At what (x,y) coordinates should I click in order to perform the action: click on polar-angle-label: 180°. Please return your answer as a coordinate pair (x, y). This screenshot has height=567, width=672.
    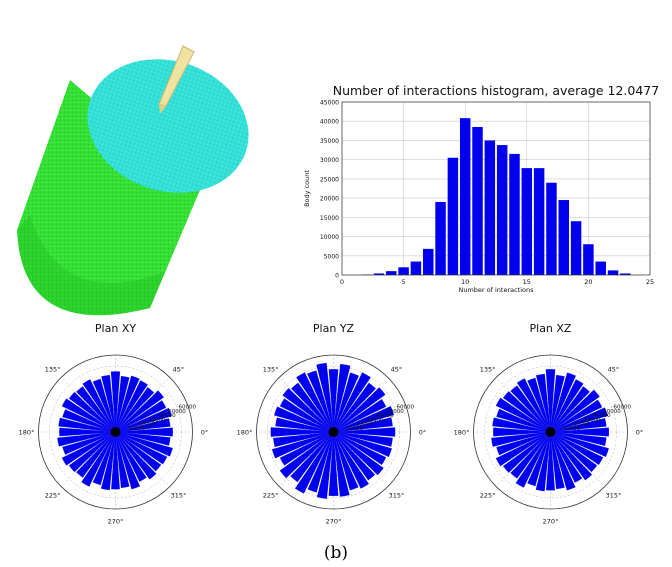
    Looking at the image, I should click on (27, 433).